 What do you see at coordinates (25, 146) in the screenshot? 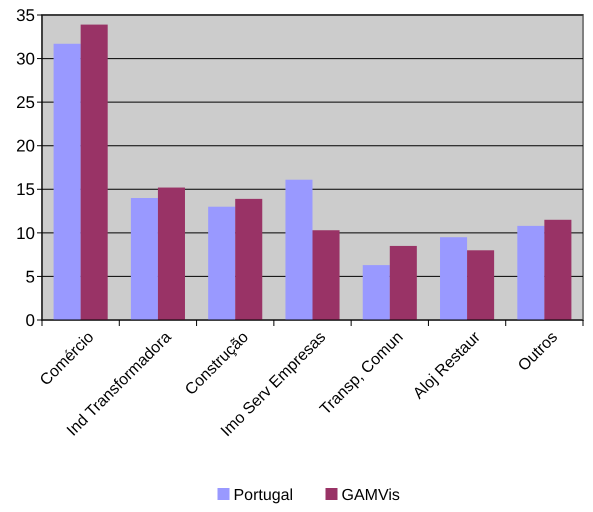
I see `y-tick-label: 20` at bounding box center [25, 146].